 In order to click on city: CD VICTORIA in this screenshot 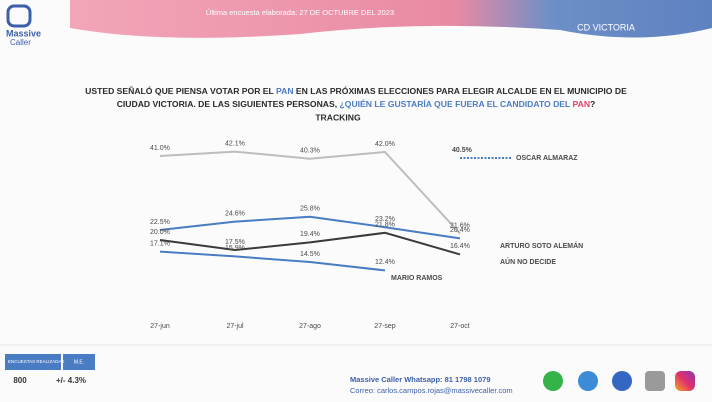, I will do `click(606, 27)`.